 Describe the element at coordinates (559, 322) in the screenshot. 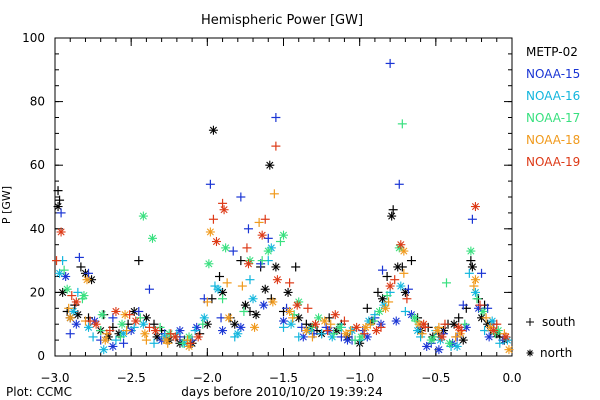

I see `legend-south-label: south` at that location.